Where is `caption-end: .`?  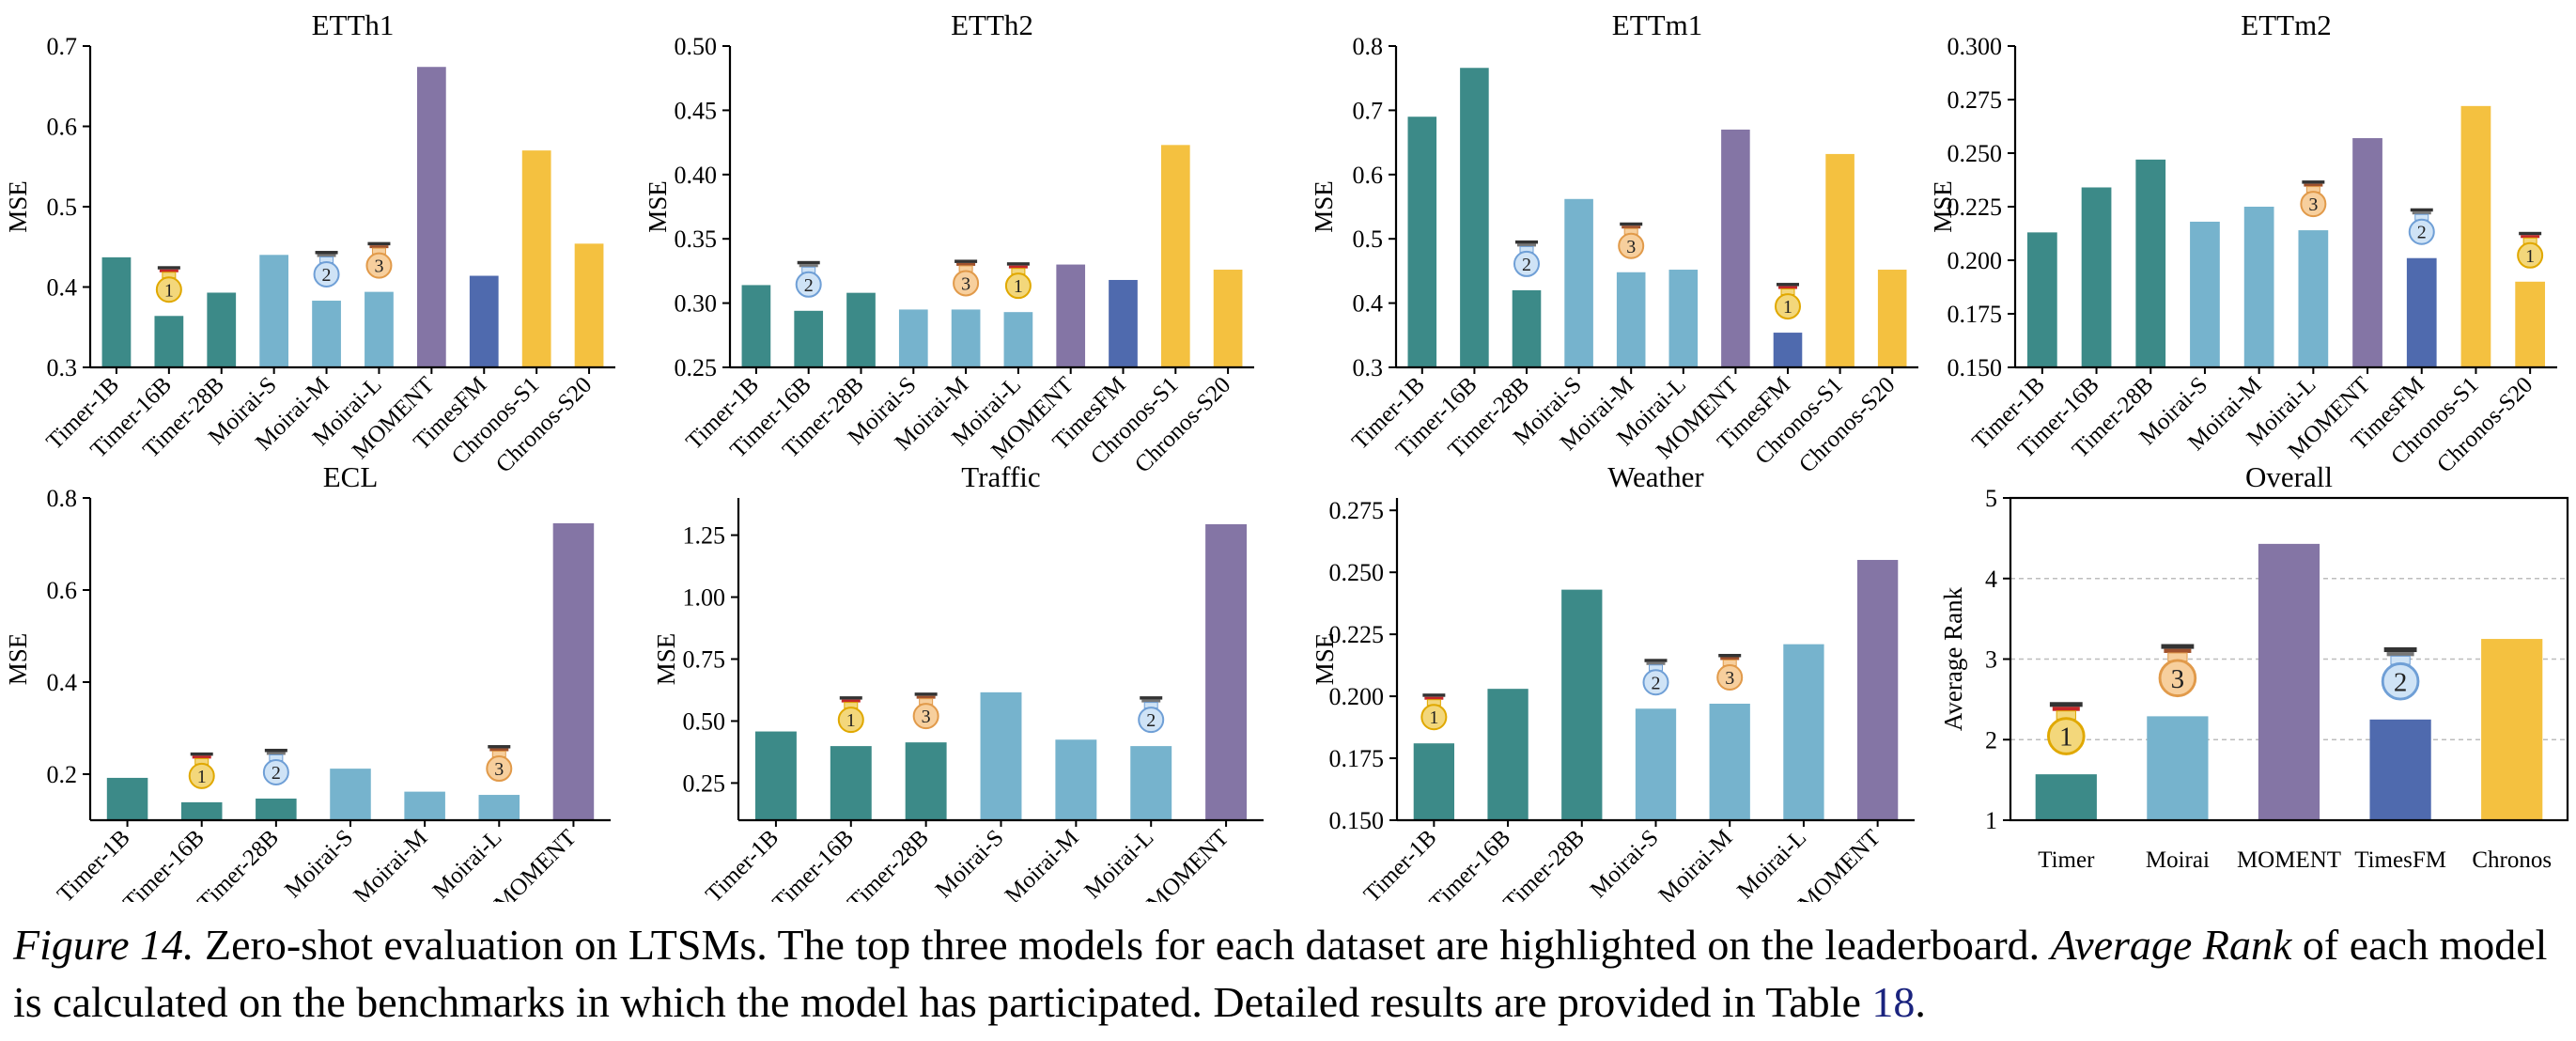 caption-end: . is located at coordinates (1920, 1002).